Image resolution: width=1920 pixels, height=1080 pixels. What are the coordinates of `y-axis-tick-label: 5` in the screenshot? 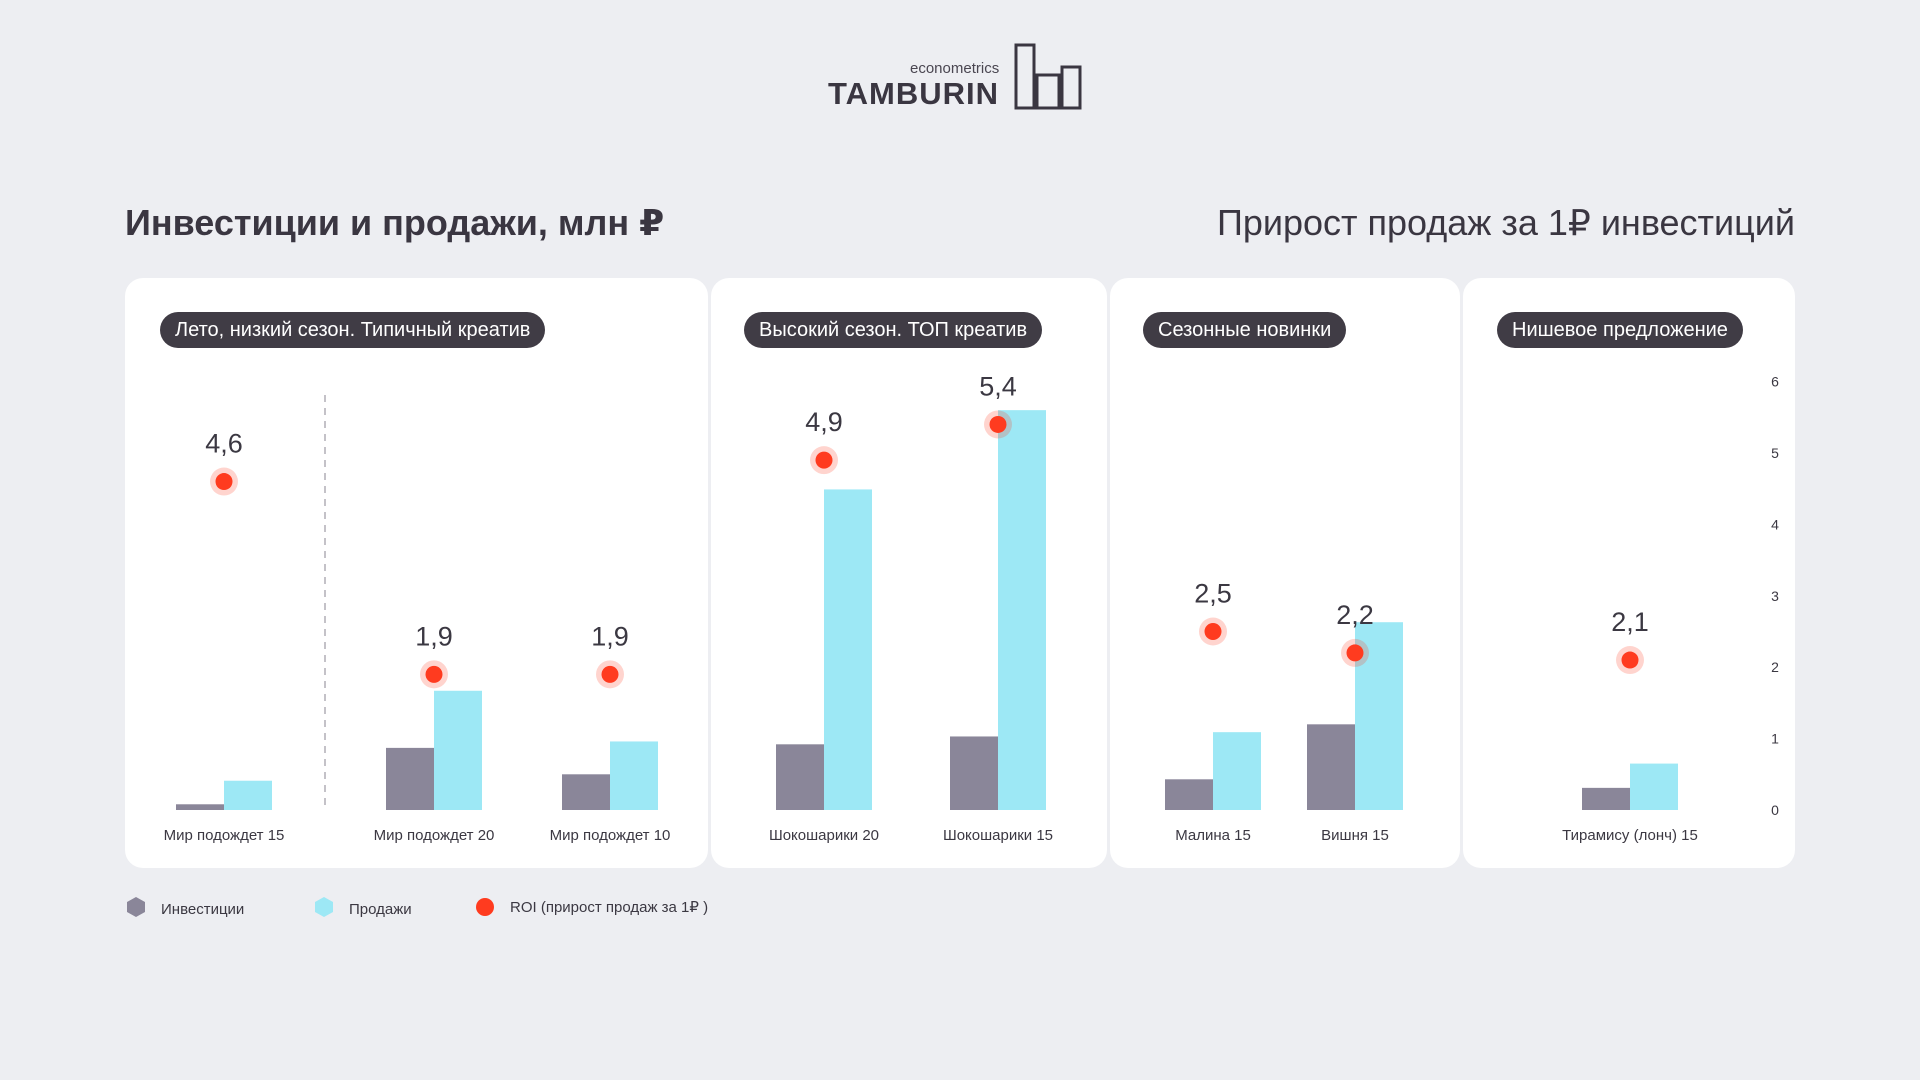 It's located at (1775, 453).